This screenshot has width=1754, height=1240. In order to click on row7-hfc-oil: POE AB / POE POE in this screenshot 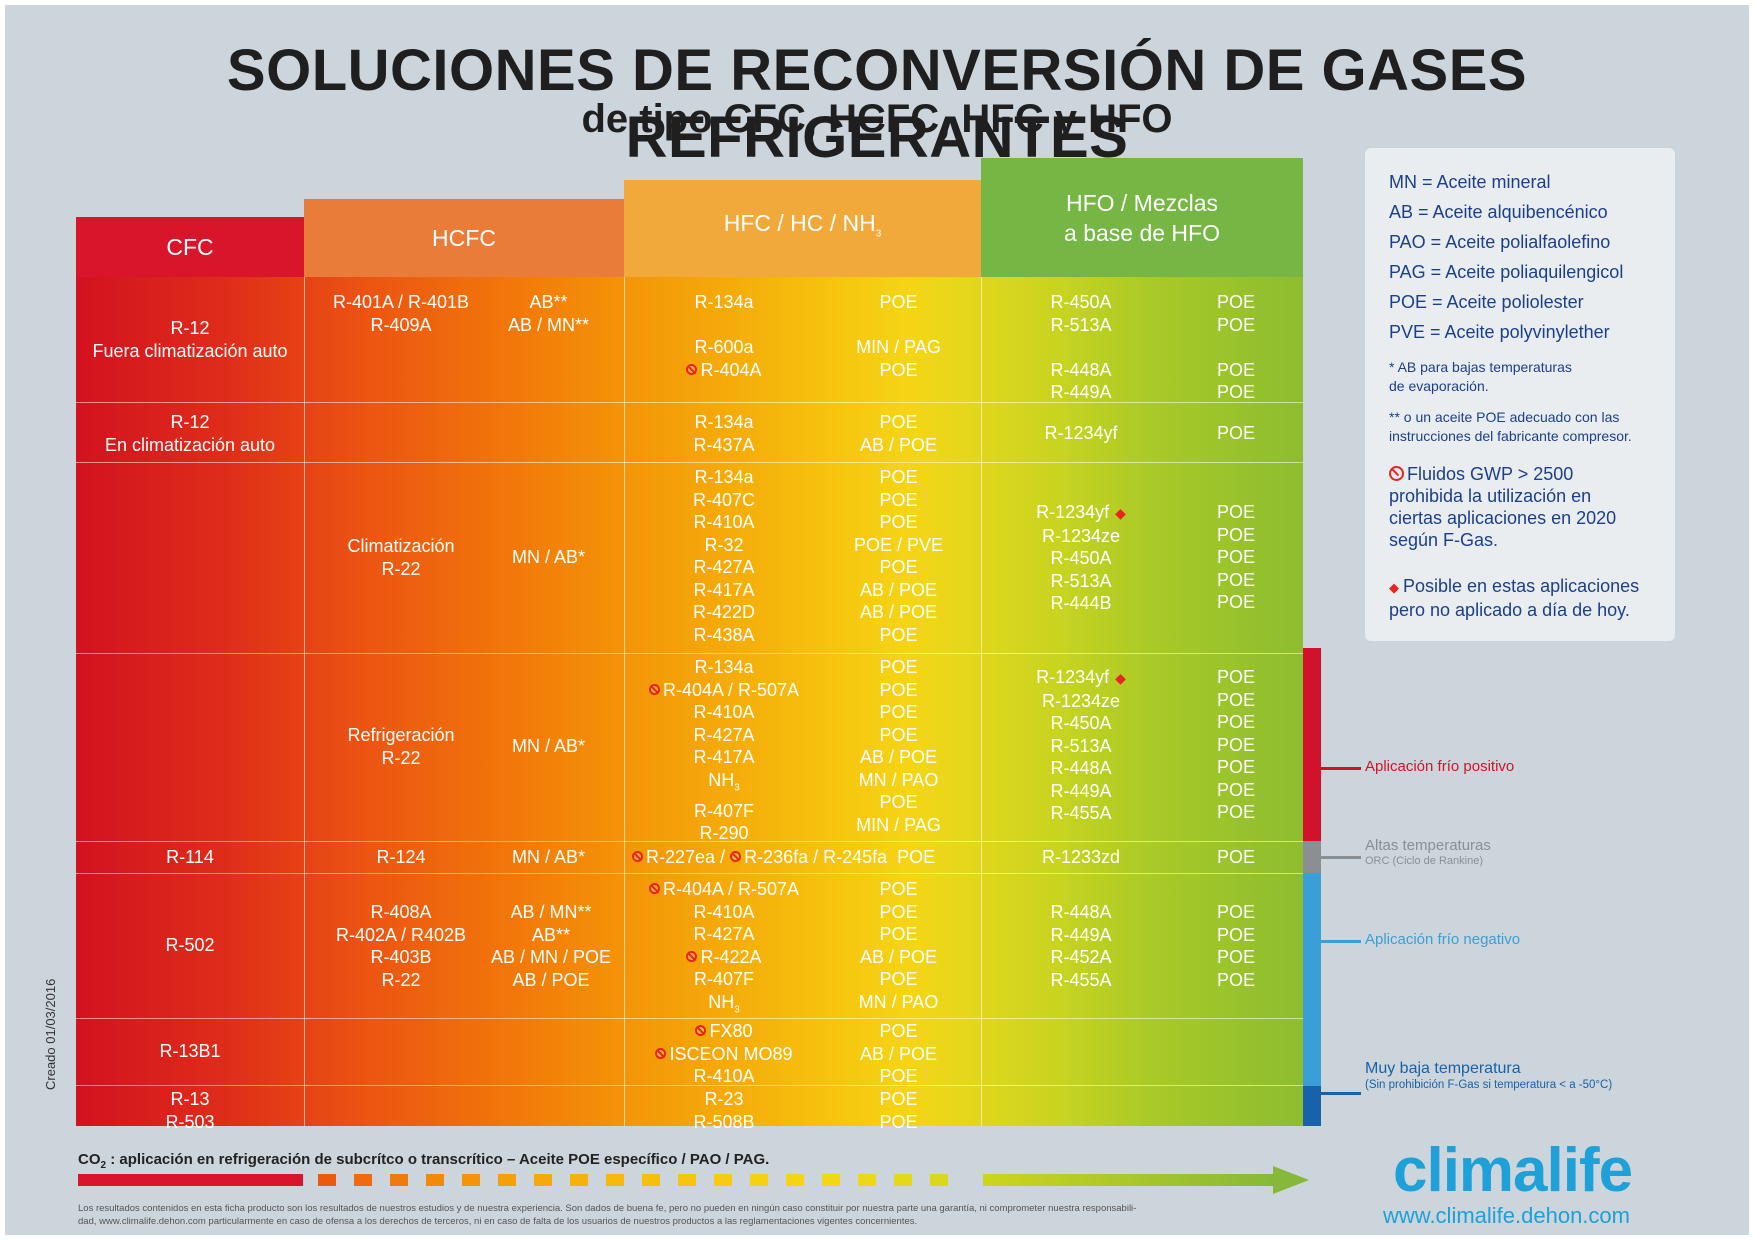, I will do `click(898, 1053)`.